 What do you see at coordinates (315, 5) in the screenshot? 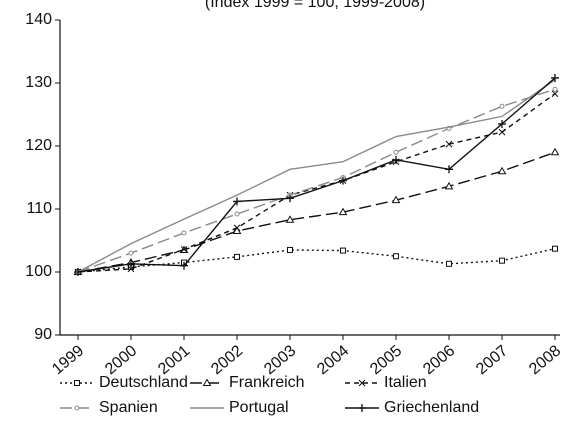
I see `chart-subtitle: (Index 1999 = 100, 1999-2008)` at bounding box center [315, 5].